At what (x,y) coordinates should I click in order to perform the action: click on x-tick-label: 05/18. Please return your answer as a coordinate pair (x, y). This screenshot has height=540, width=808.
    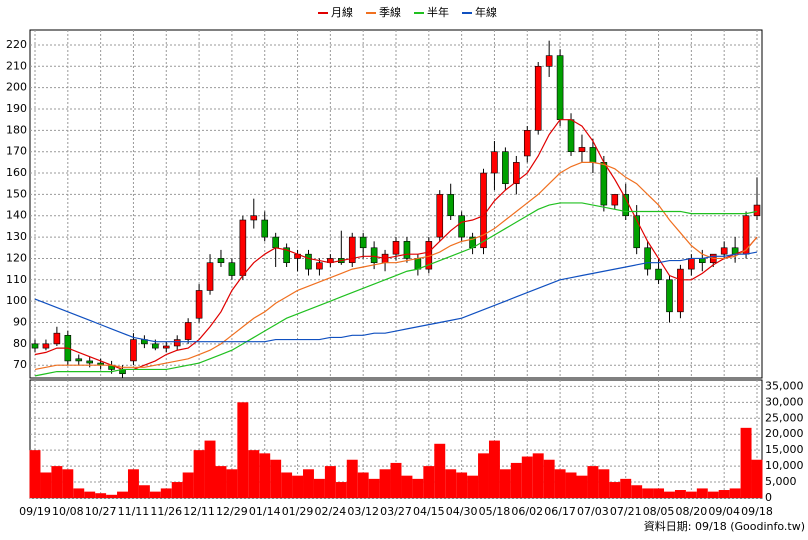
    Looking at the image, I should click on (495, 511).